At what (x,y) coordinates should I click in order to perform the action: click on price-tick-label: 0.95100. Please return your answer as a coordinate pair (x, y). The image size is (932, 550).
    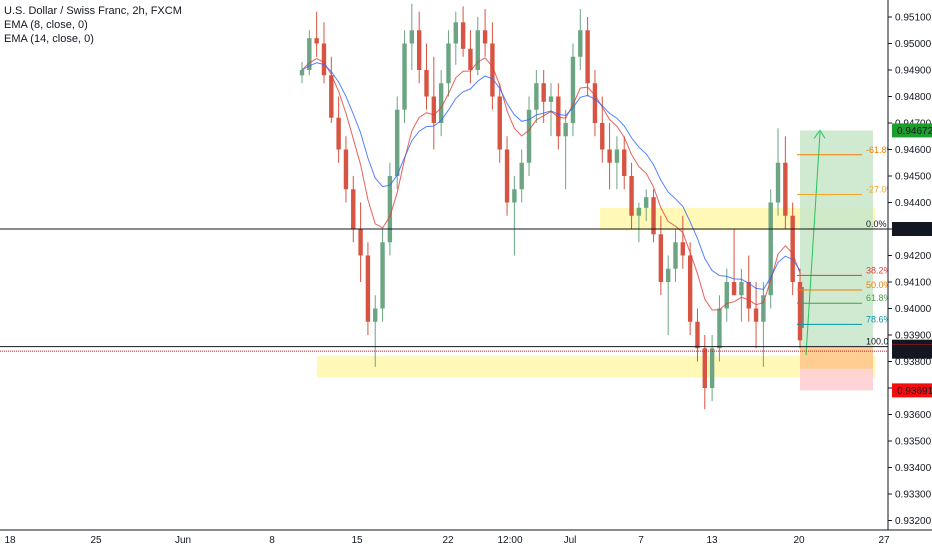
    Looking at the image, I should click on (913, 18).